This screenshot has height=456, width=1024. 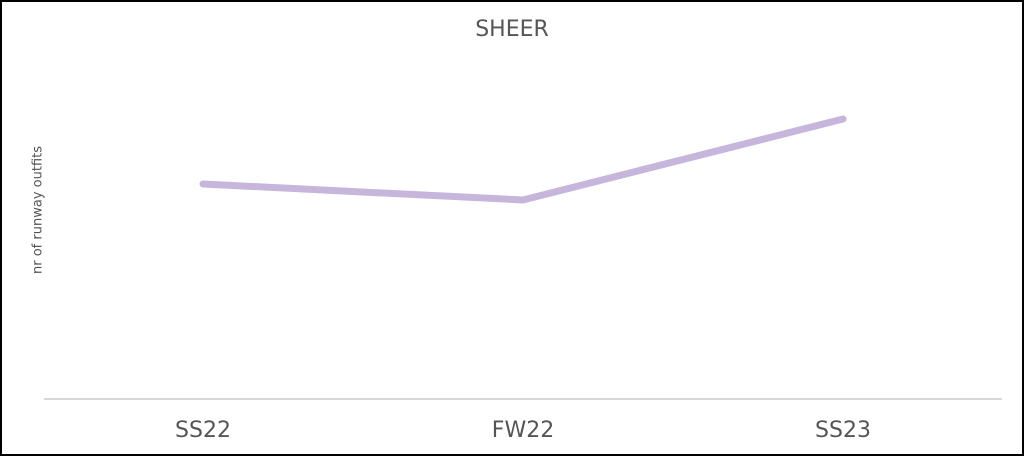 I want to click on data-line, so click(x=523, y=159).